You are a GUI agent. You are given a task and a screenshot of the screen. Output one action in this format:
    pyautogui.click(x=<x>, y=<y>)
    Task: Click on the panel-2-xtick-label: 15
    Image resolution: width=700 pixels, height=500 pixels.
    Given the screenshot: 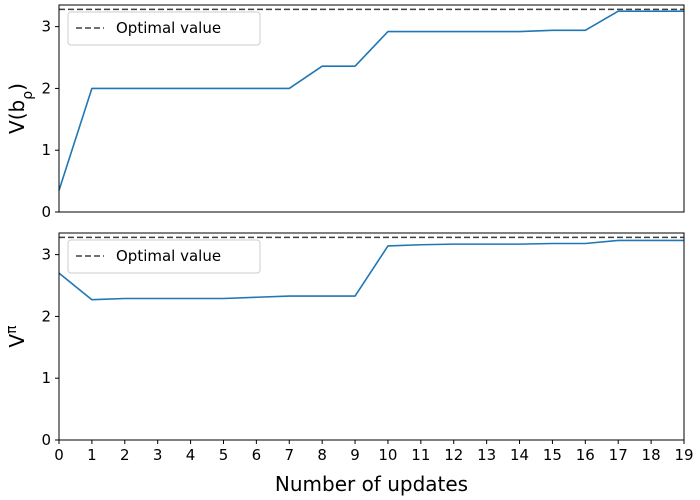 What is the action you would take?
    pyautogui.click(x=552, y=455)
    